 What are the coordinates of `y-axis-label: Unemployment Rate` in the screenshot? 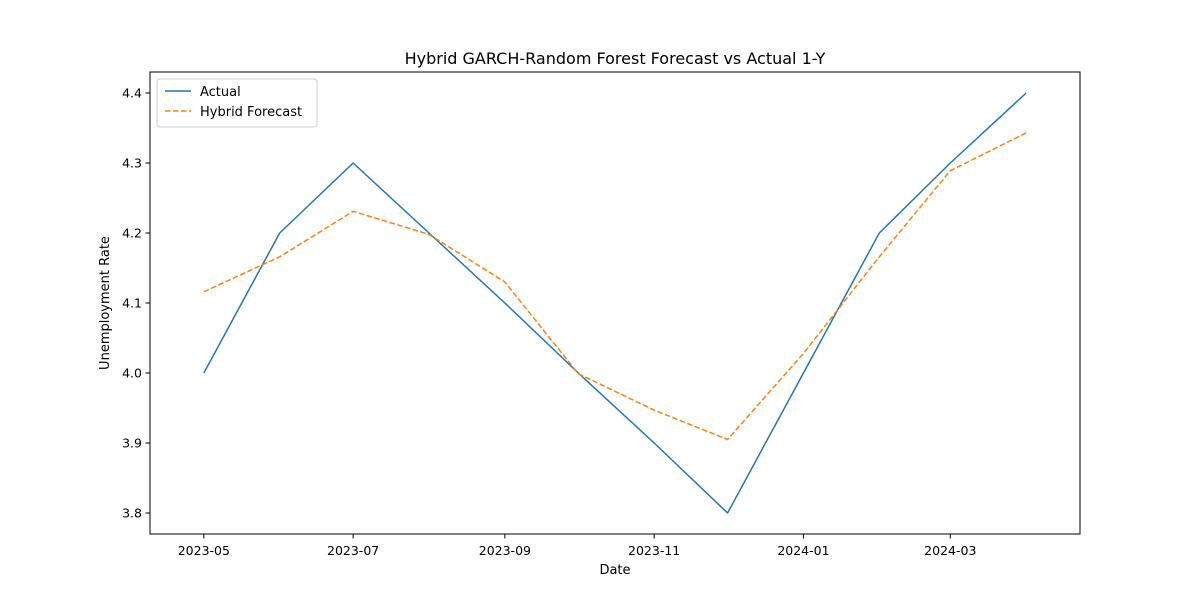 It's located at (105, 303).